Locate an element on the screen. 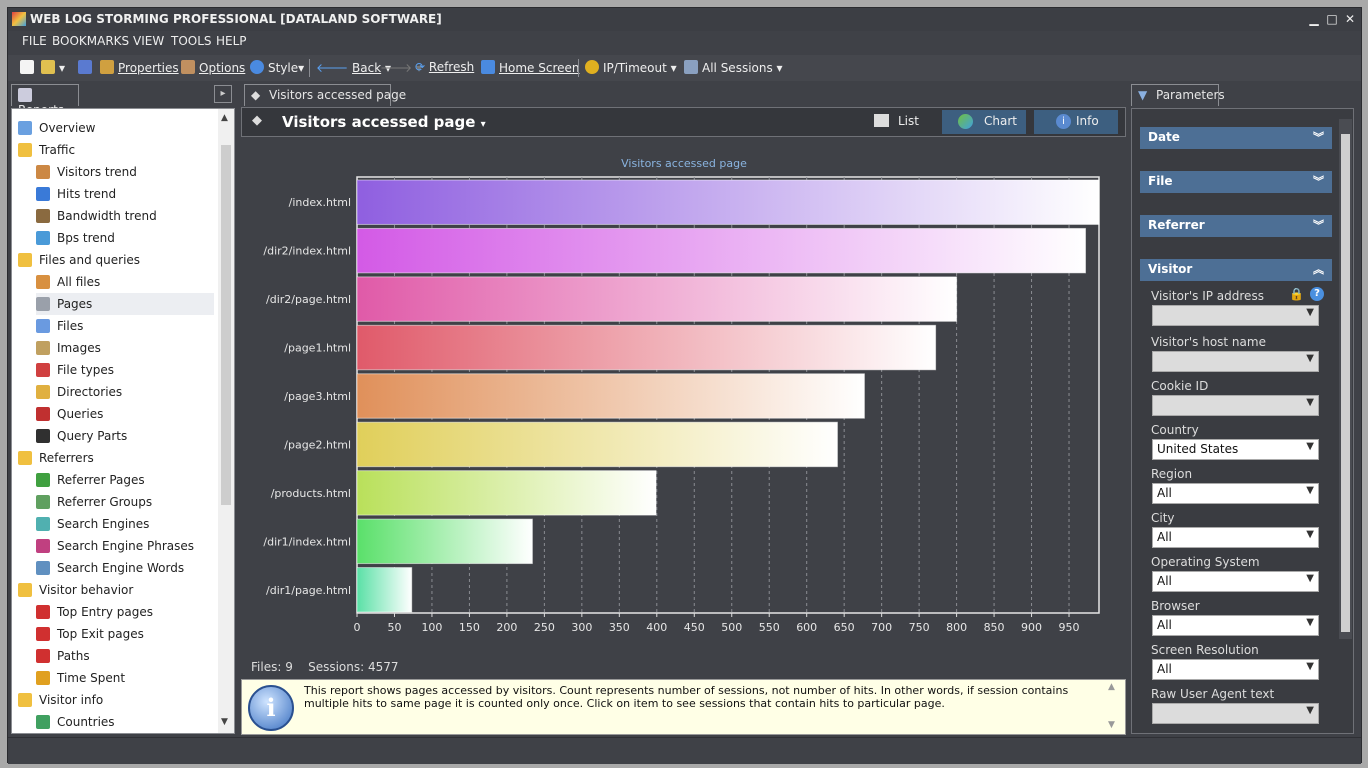  ip-timeout-button: IP/Timeout ▾ is located at coordinates (631, 67).